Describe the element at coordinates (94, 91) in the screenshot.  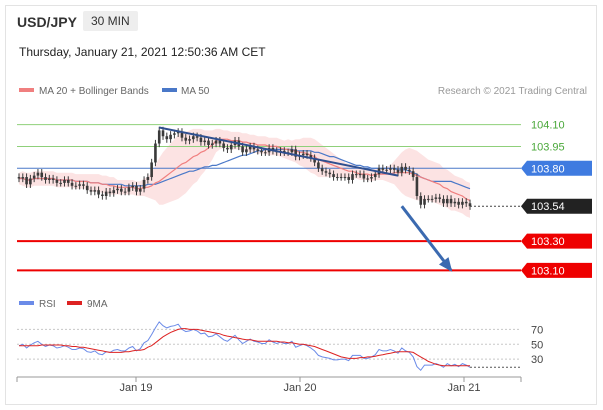
I see `legend-ma20-bb: MA 20 + Bollinger Bands` at that location.